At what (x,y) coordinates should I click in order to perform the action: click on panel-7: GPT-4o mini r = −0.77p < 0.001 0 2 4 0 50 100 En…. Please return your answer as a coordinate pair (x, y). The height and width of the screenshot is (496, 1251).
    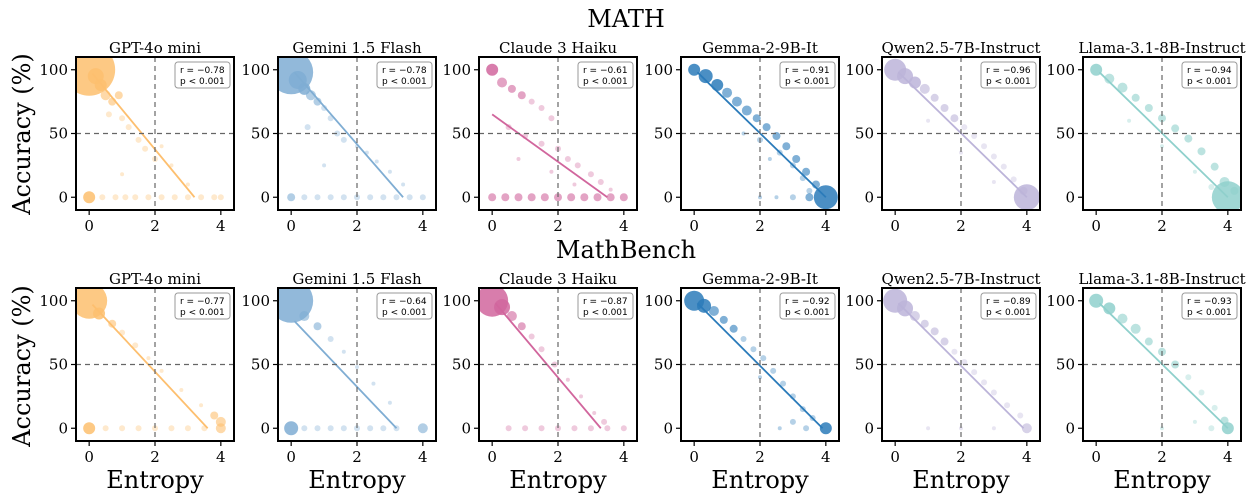
    Looking at the image, I should click on (137, 382).